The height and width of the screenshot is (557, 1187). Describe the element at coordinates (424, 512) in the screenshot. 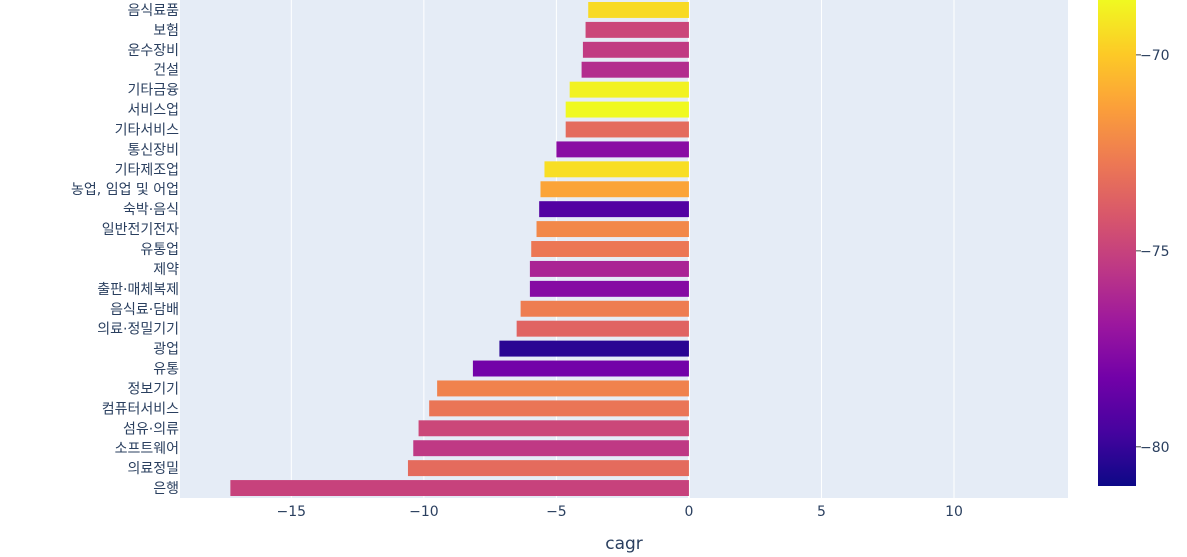

I see `x-tick-label-1: −10` at that location.